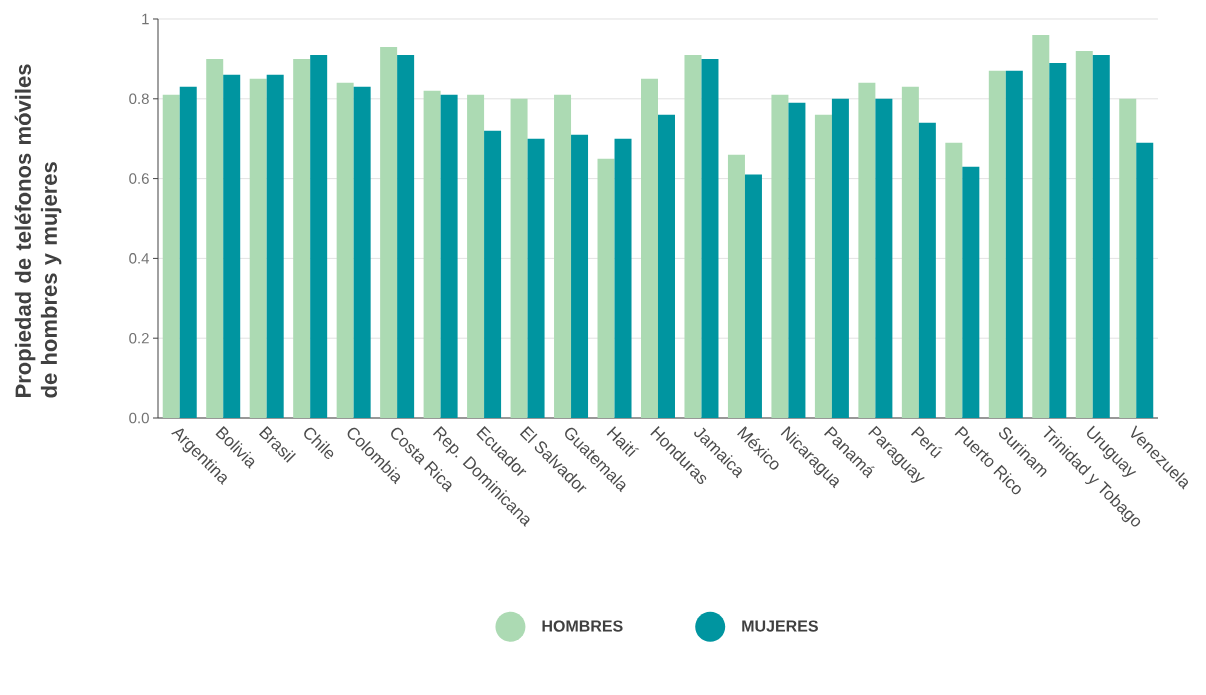  What do you see at coordinates (139, 418) in the screenshot?
I see `y-tick-label: 0.0` at bounding box center [139, 418].